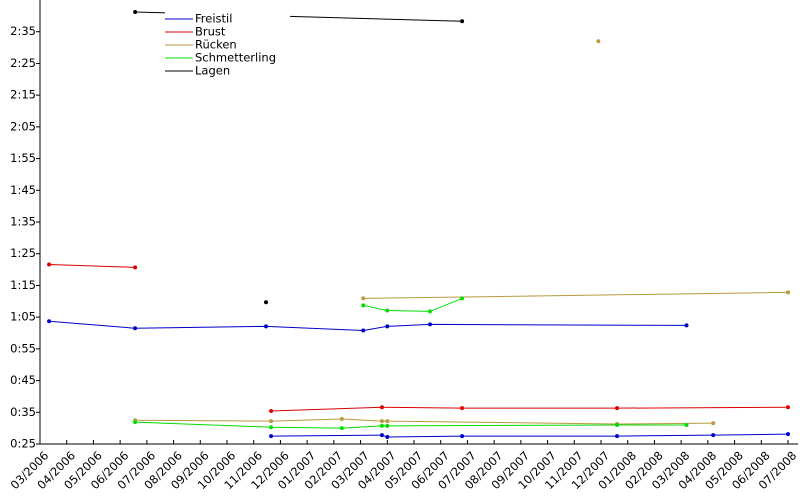  I want to click on y-tick-label: 2:25, so click(23, 63).